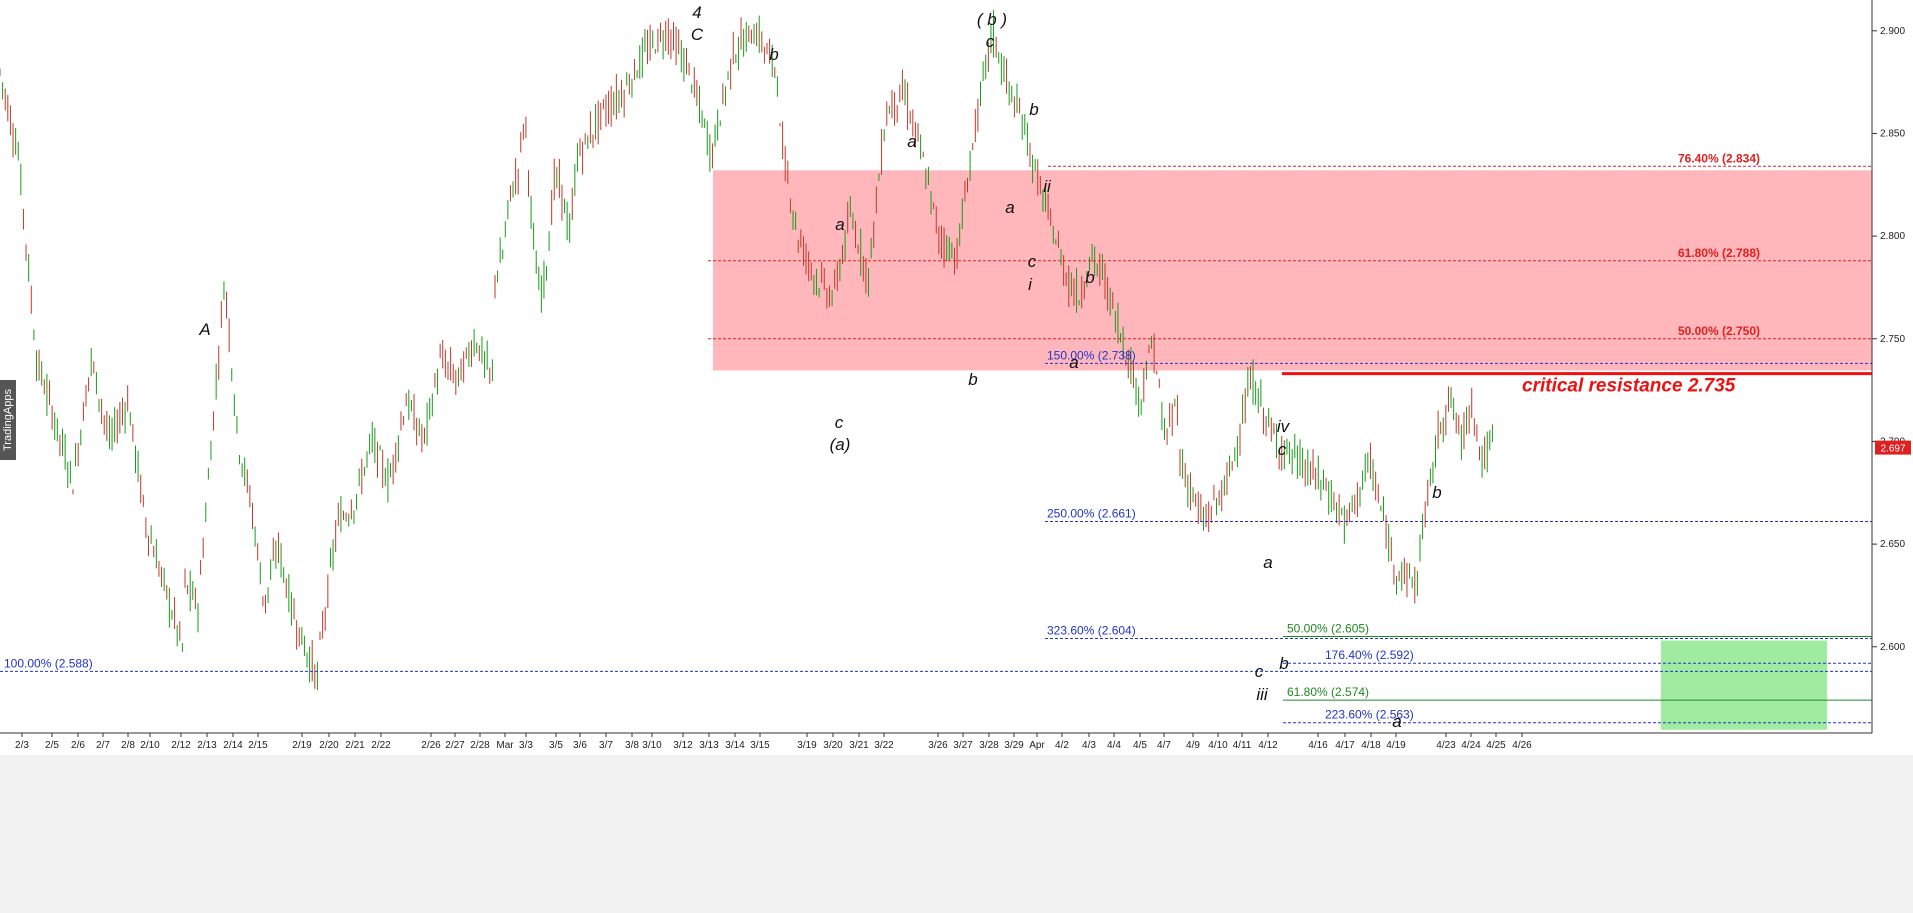  Describe the element at coordinates (1892, 647) in the screenshot. I see `y-tick-label: 2.600` at that location.